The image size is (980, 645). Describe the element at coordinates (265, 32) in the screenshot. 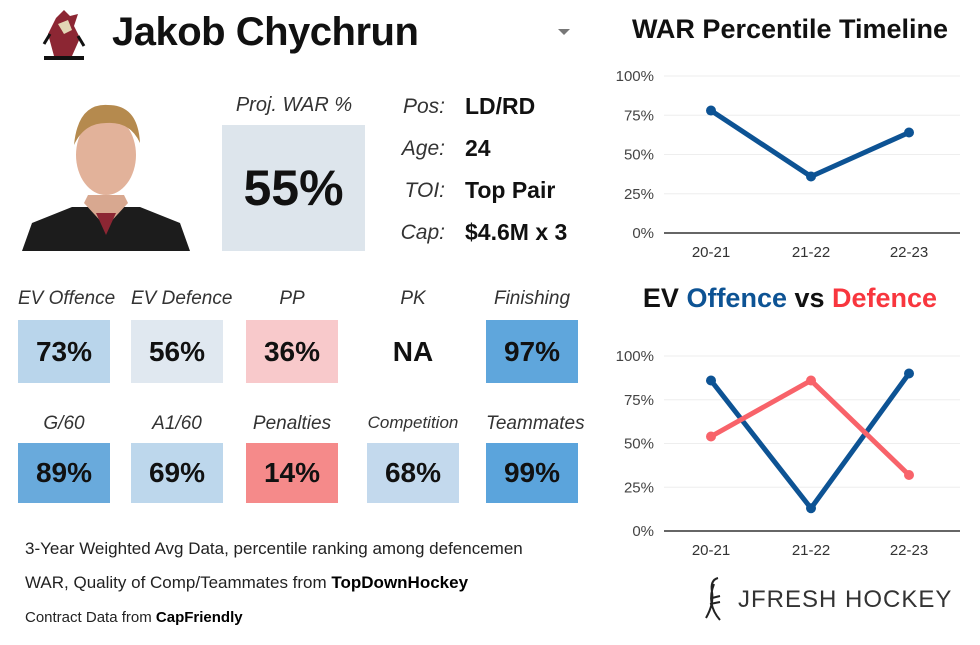

I see `player-name: Jakob Chychrun` at that location.